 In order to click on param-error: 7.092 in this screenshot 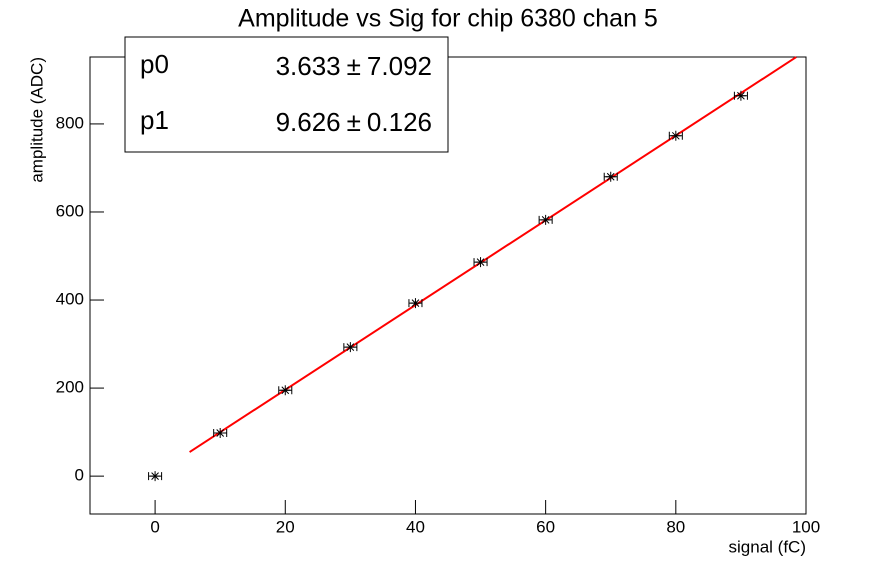, I will do `click(399, 66)`.